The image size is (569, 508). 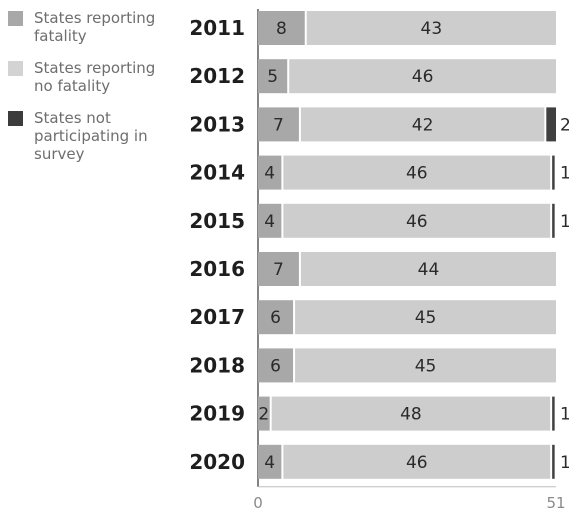 I want to click on data-label: 44, so click(x=429, y=270).